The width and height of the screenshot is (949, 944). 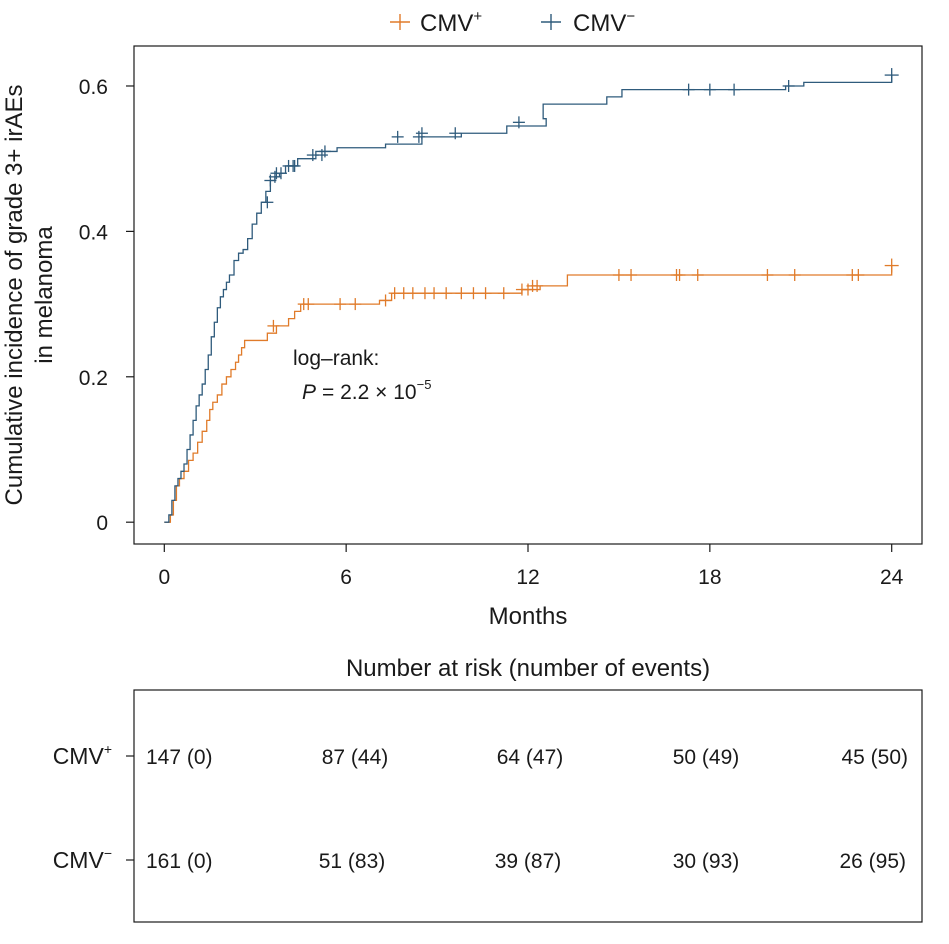 What do you see at coordinates (336, 358) in the screenshot?
I see `logrank-label: log–rank:` at bounding box center [336, 358].